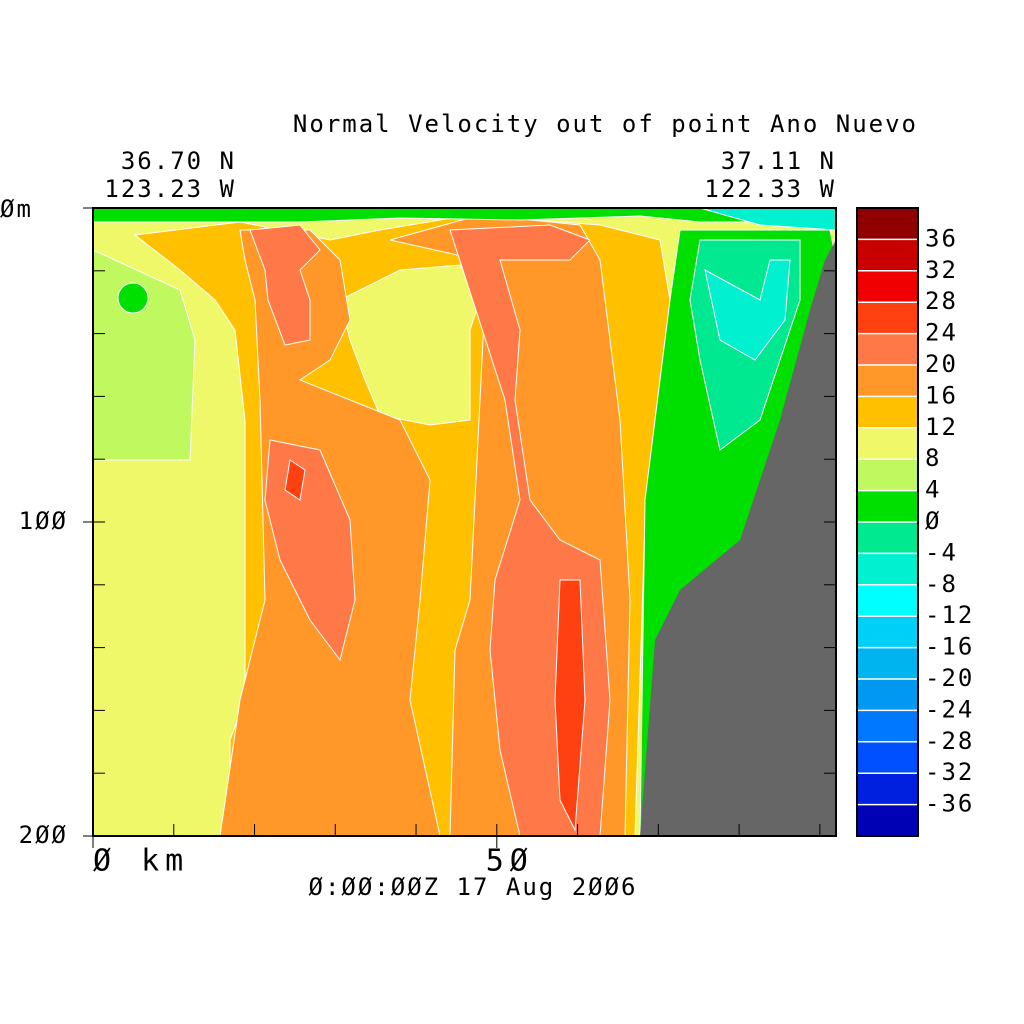 This screenshot has width=1024, height=1024. What do you see at coordinates (43, 835) in the screenshot?
I see `y-tick-label: 2ØØ` at bounding box center [43, 835].